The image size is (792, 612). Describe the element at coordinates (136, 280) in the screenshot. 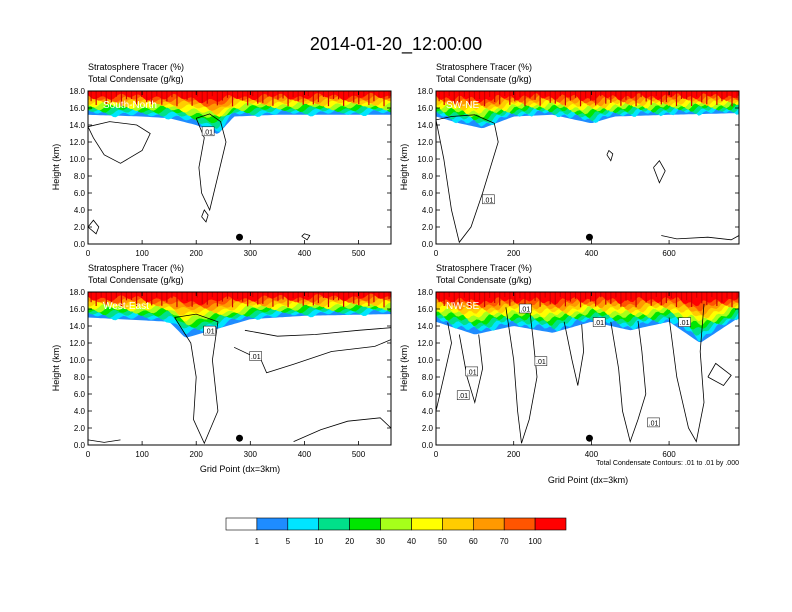

I see `panel-title-condensate: Total Condensate (g/kg)` at that location.